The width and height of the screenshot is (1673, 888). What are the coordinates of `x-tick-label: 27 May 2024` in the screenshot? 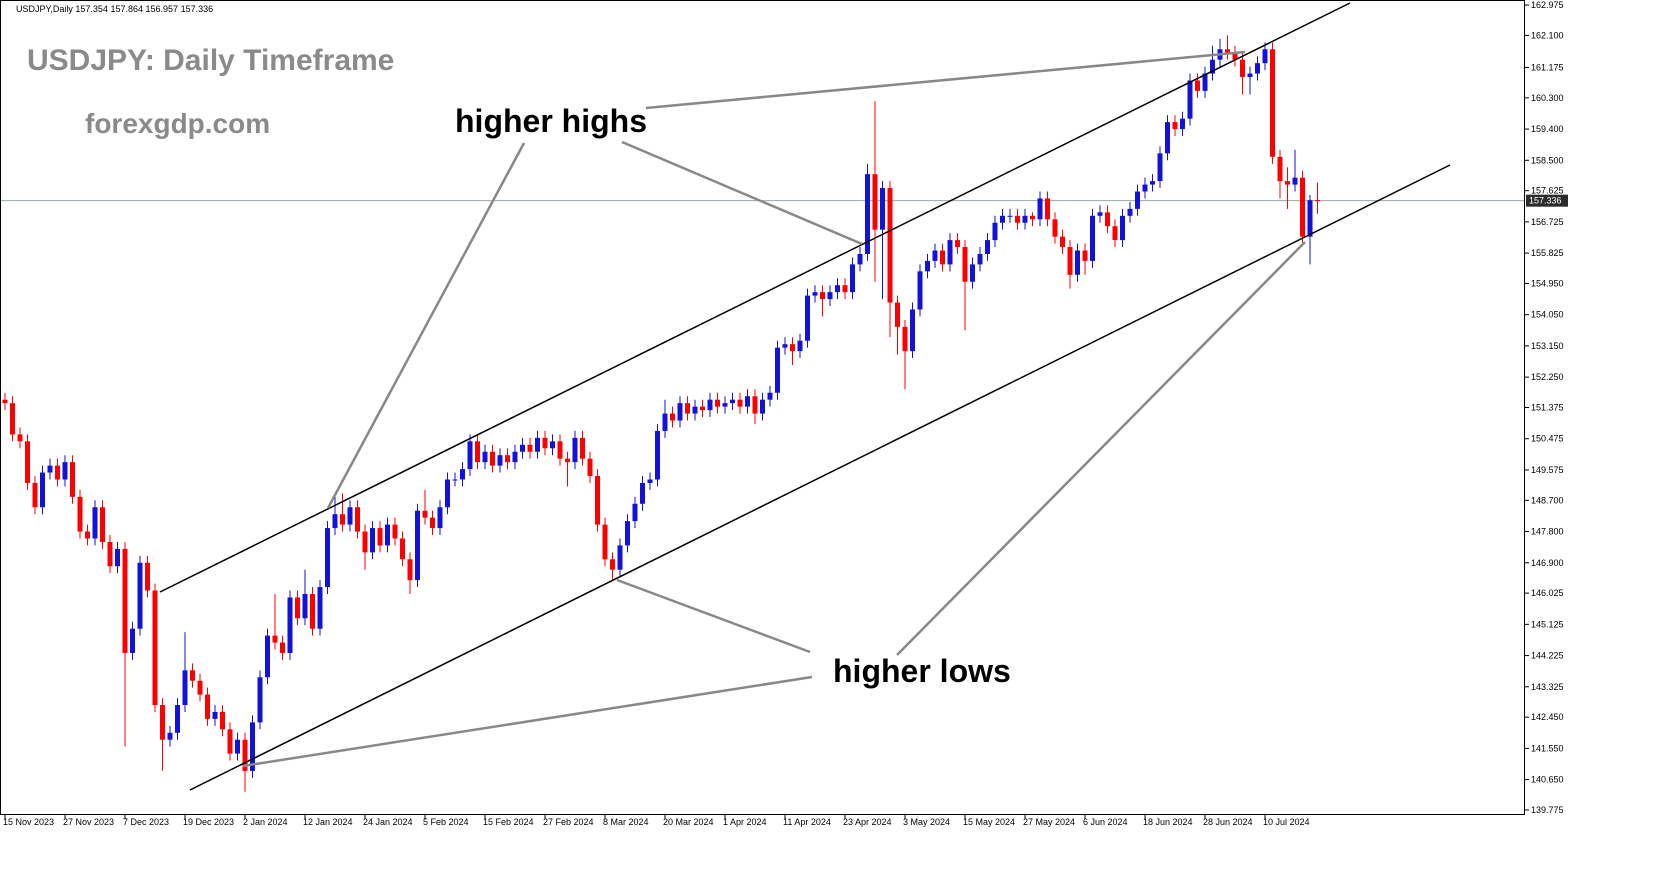 It's located at (1049, 822).